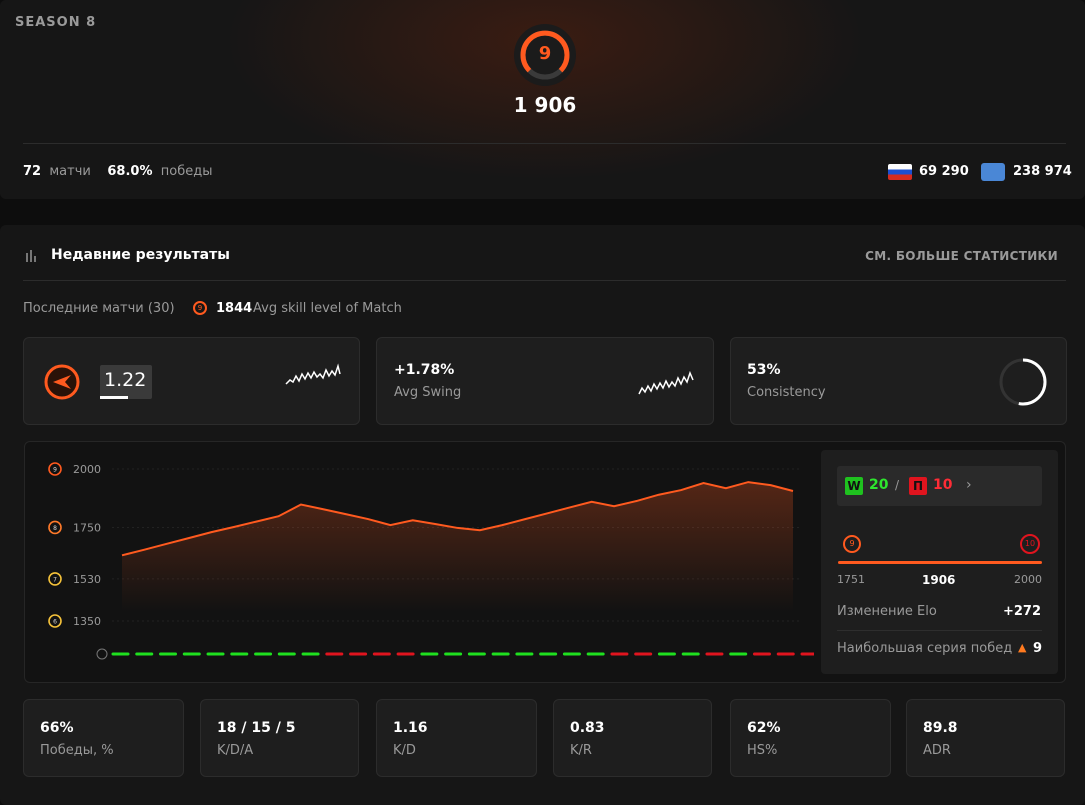 This screenshot has width=1085, height=805. Describe the element at coordinates (762, 750) in the screenshot. I see `stat-label: HS%` at that location.